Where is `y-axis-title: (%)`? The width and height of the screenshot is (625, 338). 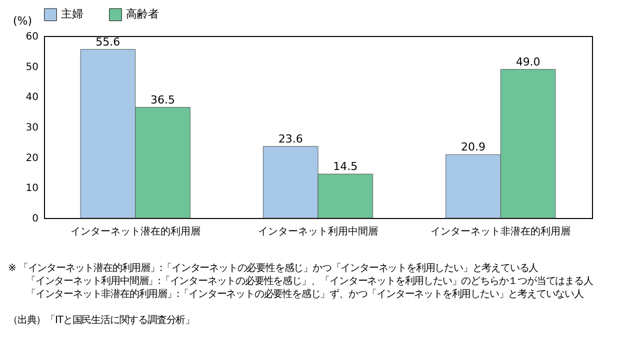 y-axis-title: (%) is located at coordinates (22, 21).